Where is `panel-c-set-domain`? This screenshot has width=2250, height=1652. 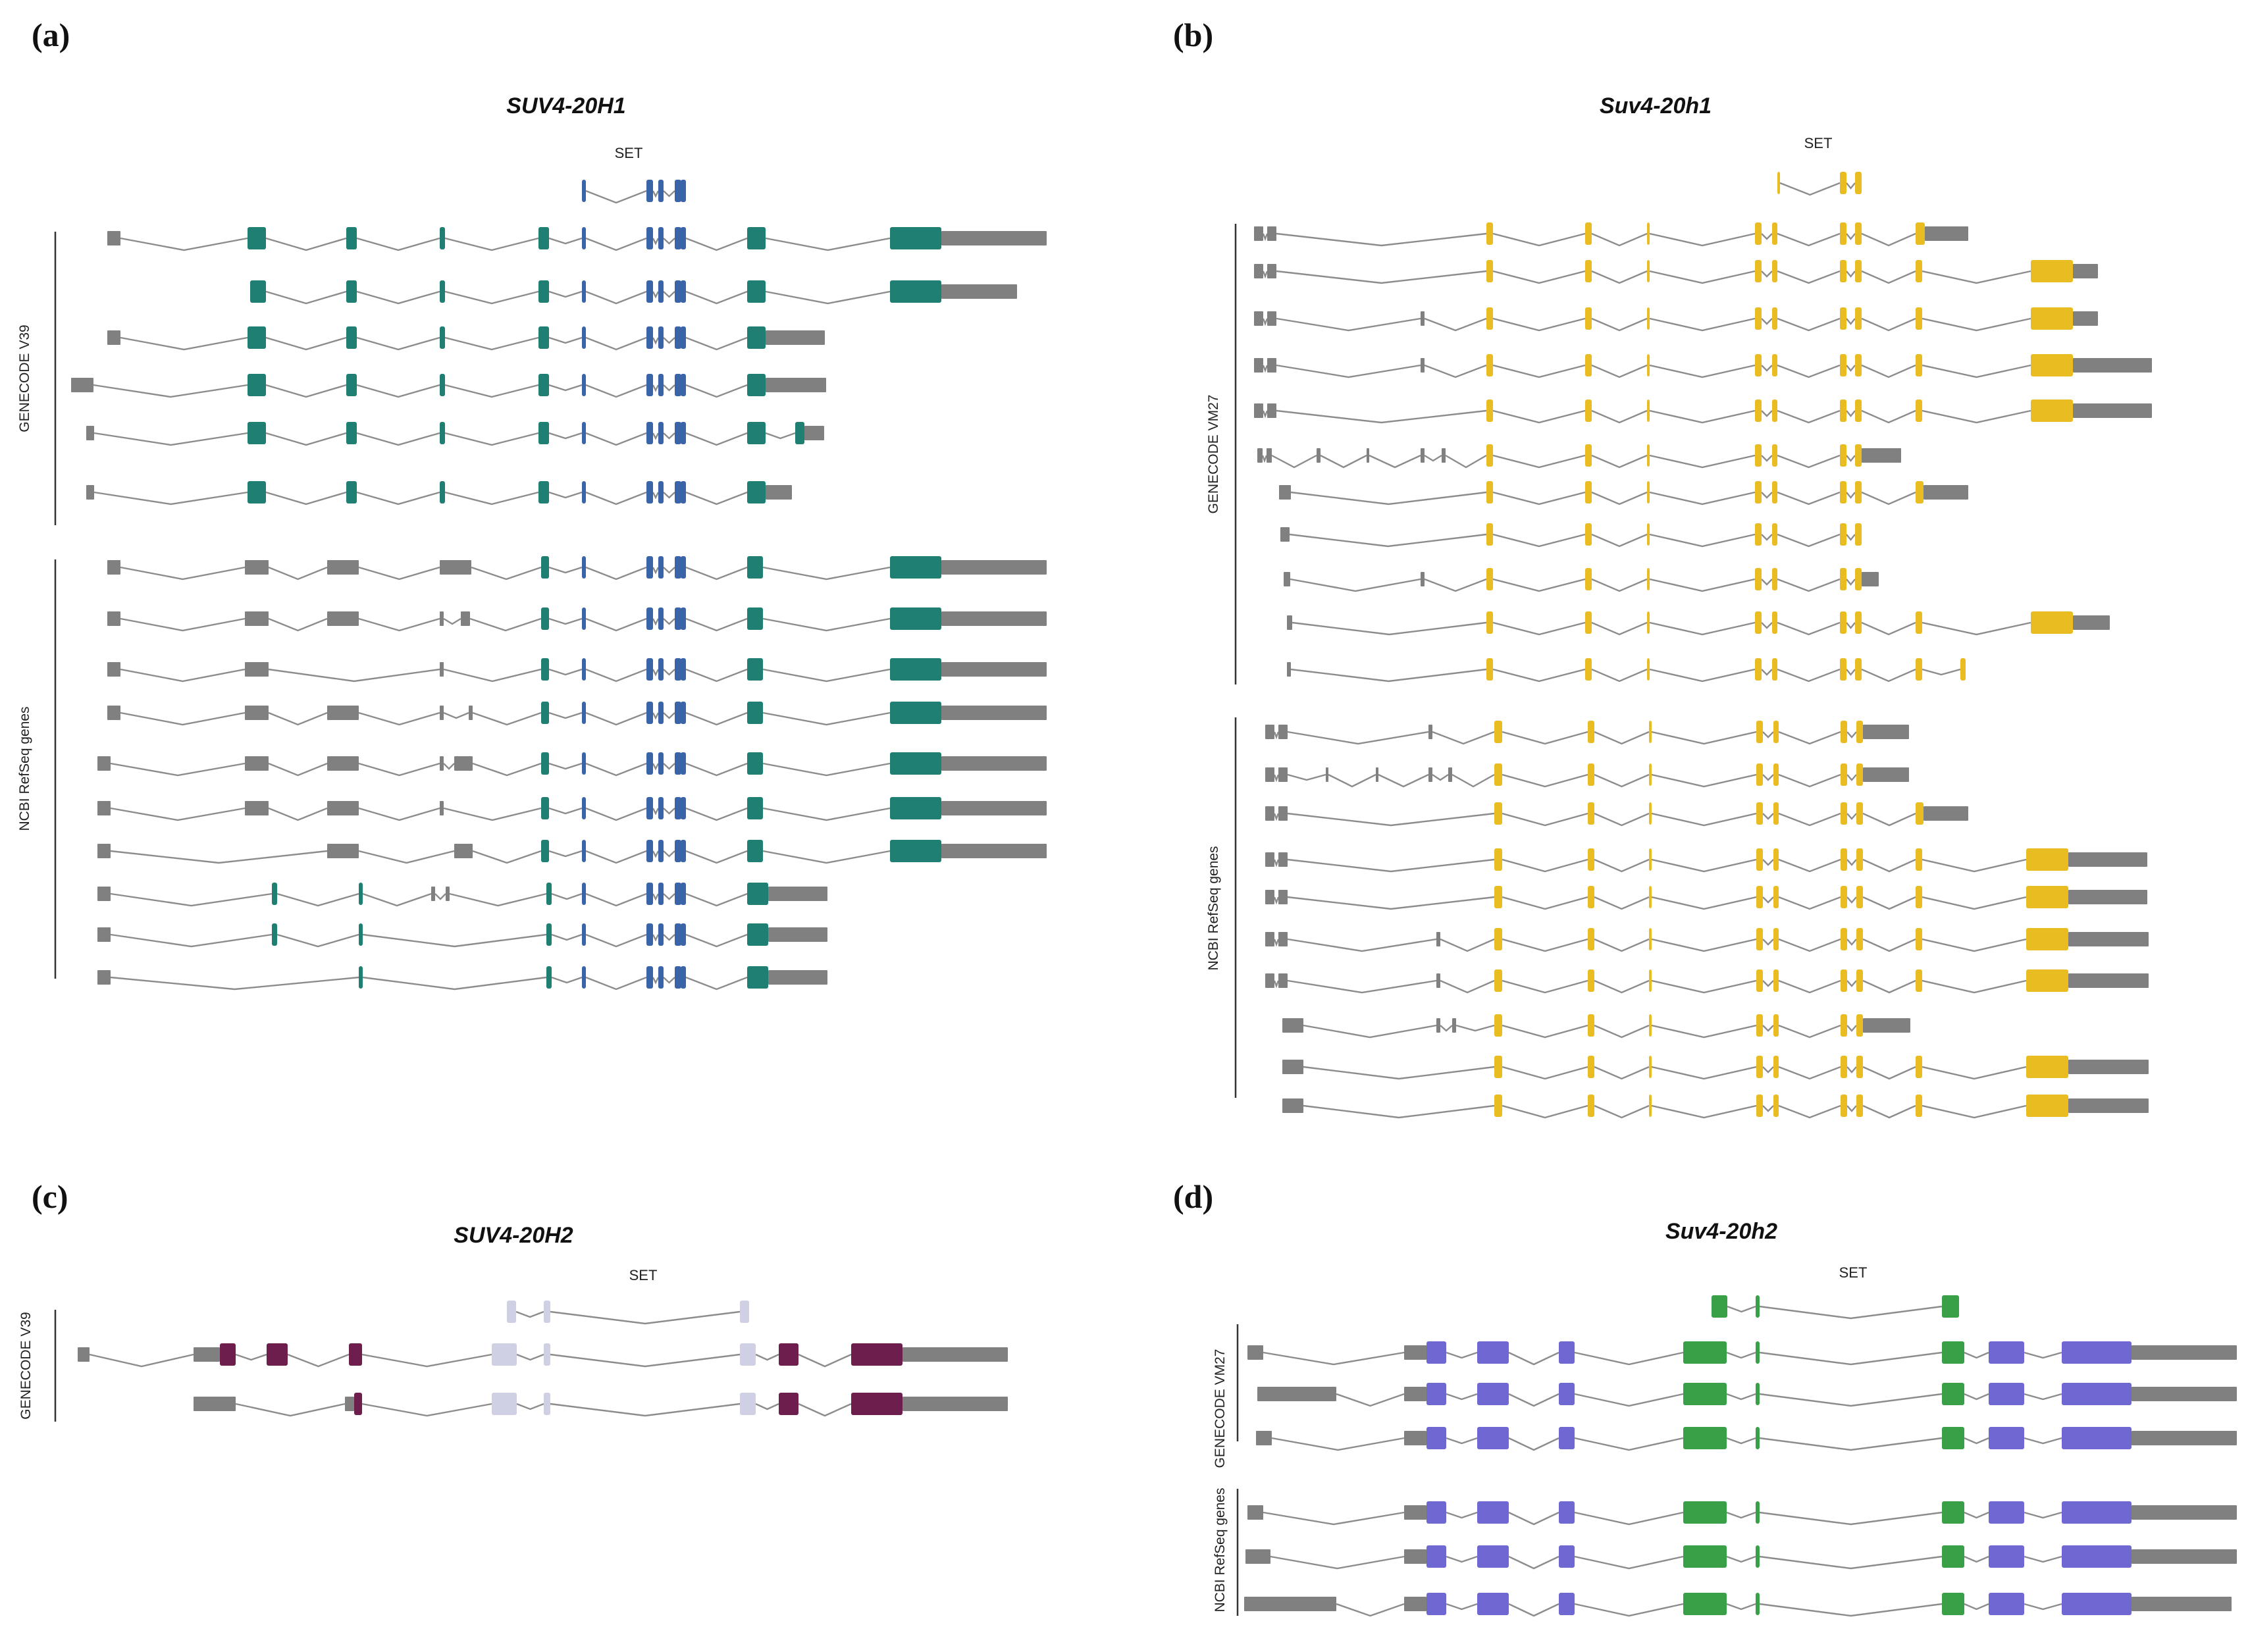
panel-c-set-domain is located at coordinates (628, 1313).